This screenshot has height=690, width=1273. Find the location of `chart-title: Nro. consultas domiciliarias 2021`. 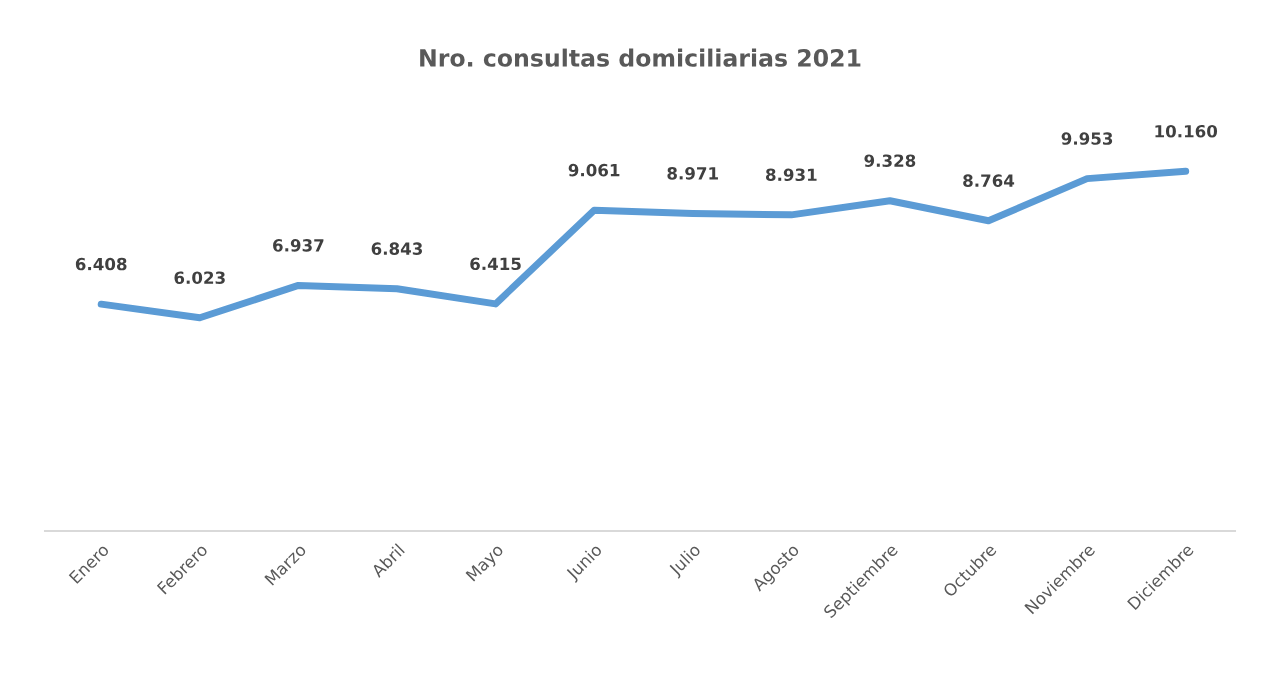

chart-title: Nro. consultas domiciliarias 2021 is located at coordinates (640, 57).